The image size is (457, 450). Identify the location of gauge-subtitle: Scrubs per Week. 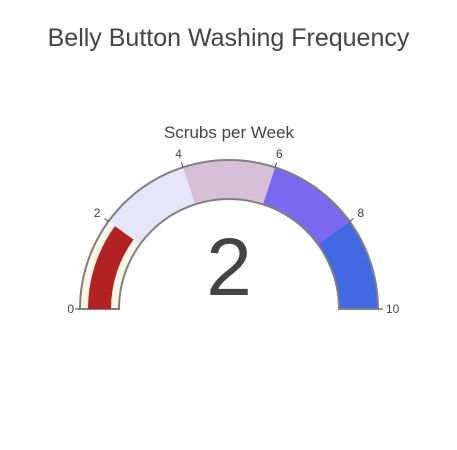
(229, 132).